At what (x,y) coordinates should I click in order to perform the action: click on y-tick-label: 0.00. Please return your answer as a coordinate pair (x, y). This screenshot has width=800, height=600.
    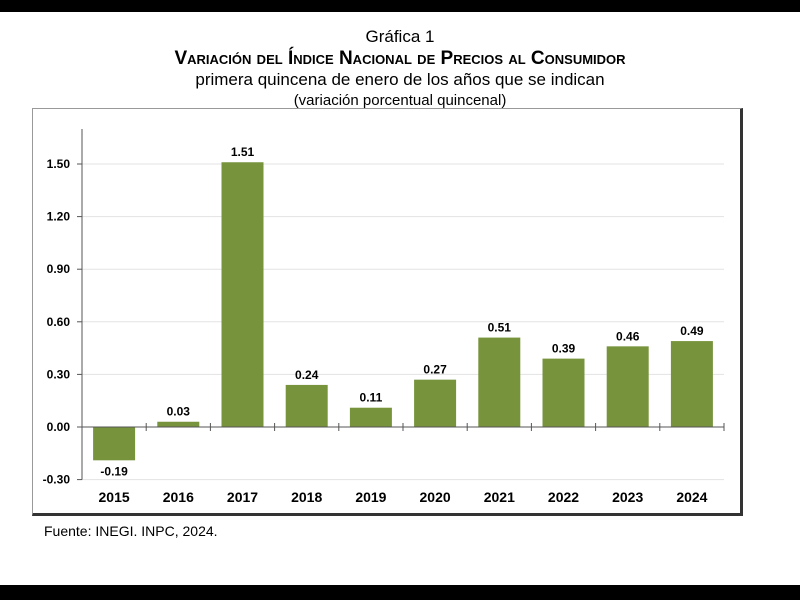
    Looking at the image, I should click on (59, 427).